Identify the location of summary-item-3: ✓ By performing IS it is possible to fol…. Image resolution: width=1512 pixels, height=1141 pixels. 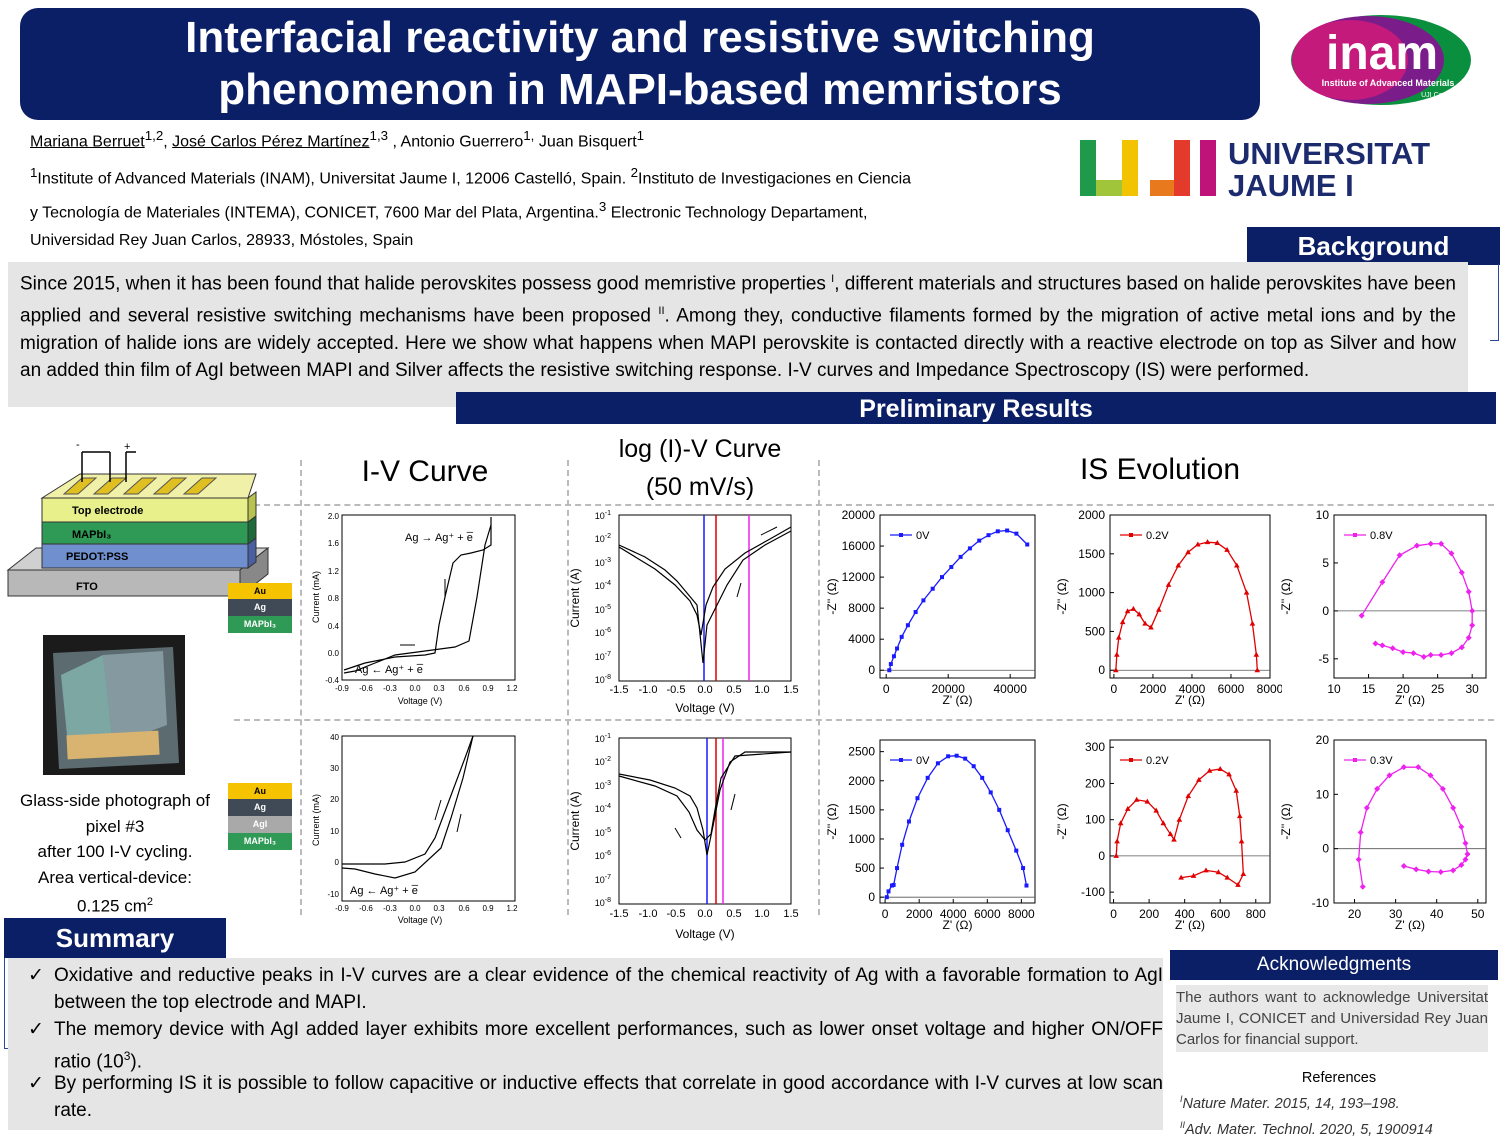
(595, 1097).